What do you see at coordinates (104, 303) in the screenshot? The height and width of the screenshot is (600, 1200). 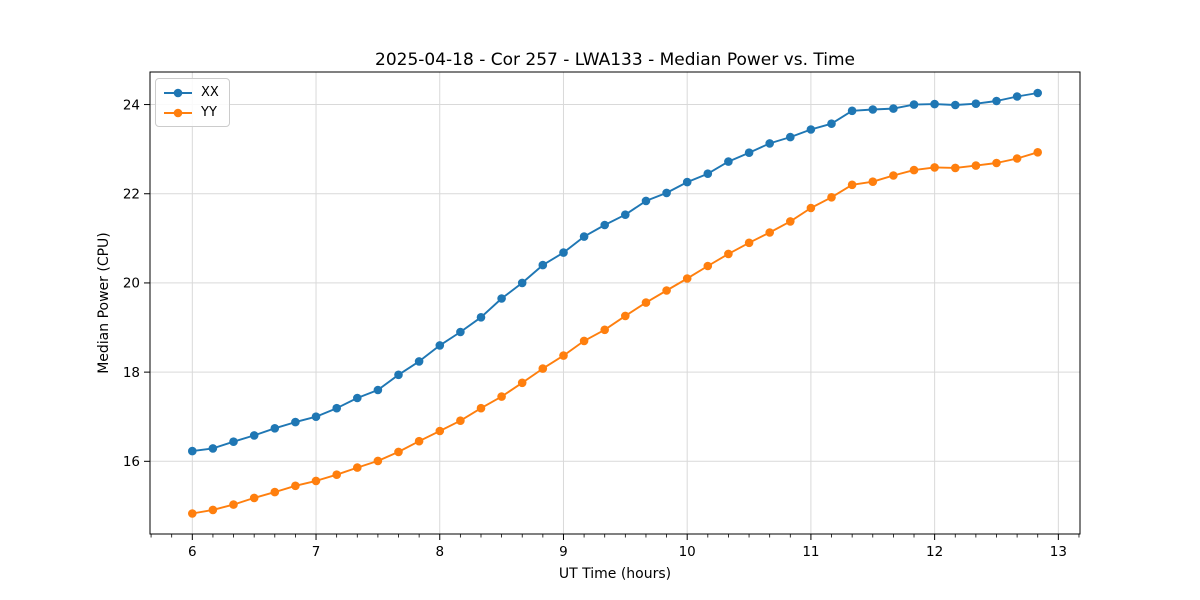 I see `y-axis-label: Median Power (CPU)` at bounding box center [104, 303].